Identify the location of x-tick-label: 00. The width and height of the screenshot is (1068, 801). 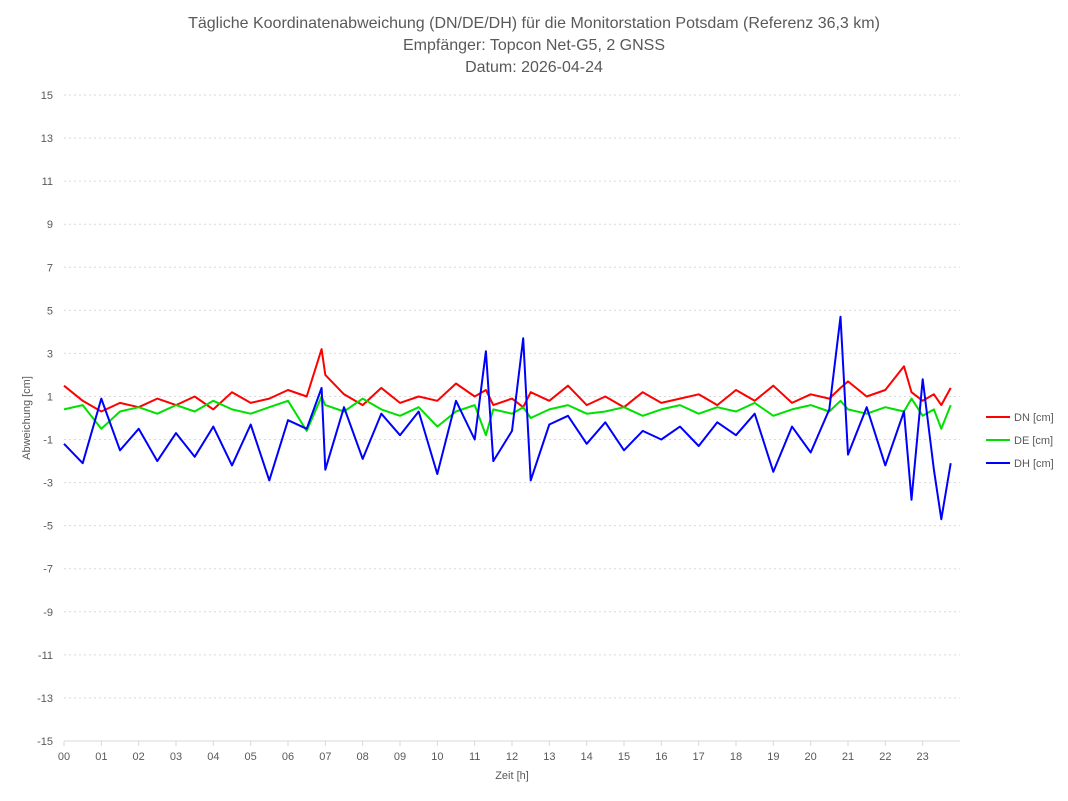
(64, 757).